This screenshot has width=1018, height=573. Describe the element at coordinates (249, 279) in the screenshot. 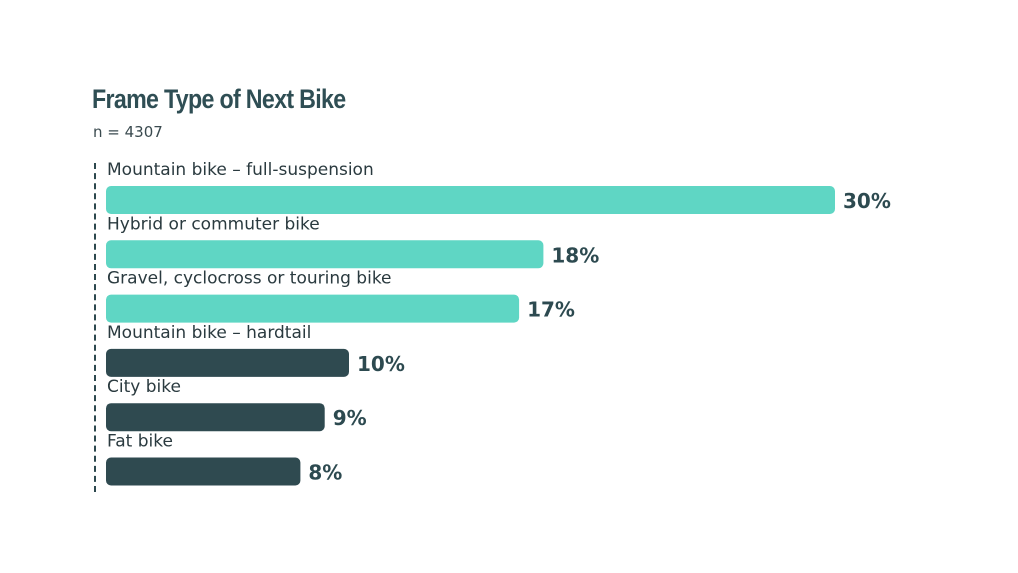

I see `category-label: Gravel, cyclocross or touring bike` at that location.